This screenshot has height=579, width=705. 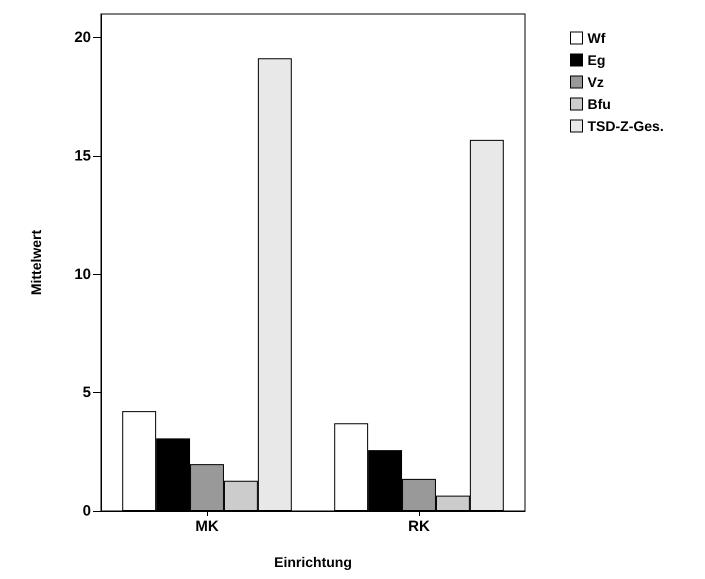 I want to click on x-axis-title: Einrichtung, so click(x=313, y=562).